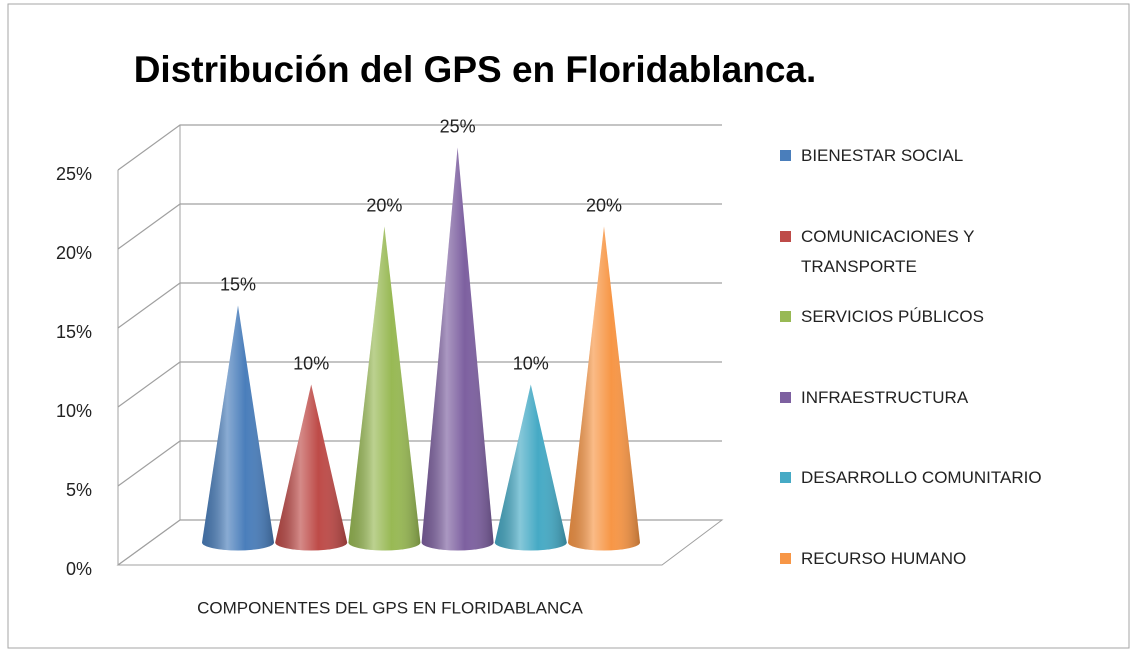 This screenshot has height=652, width=1137. What do you see at coordinates (888, 251) in the screenshot?
I see `legend-label: COMUNICACIONES Y TRANSPORTE` at bounding box center [888, 251].